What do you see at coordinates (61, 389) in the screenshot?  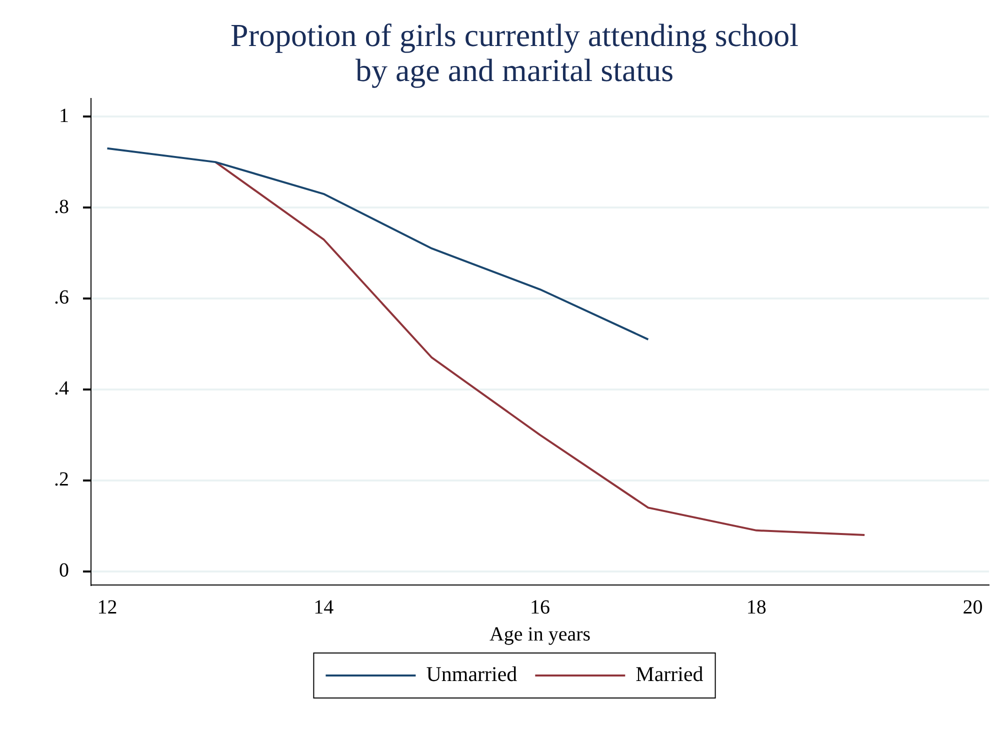 I see `y-tick-label: .4` at bounding box center [61, 389].